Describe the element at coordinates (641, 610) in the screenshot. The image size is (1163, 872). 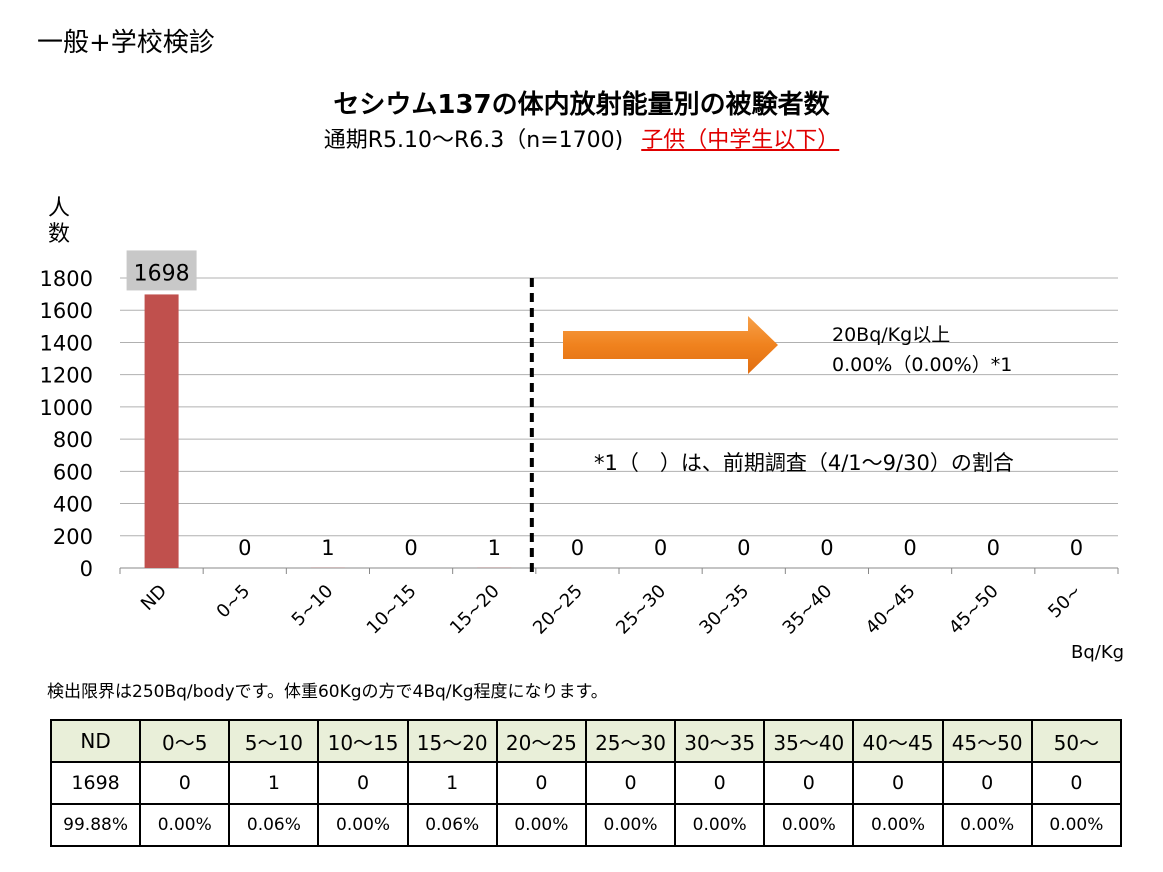
I see `x-tick-label: 25~30` at that location.